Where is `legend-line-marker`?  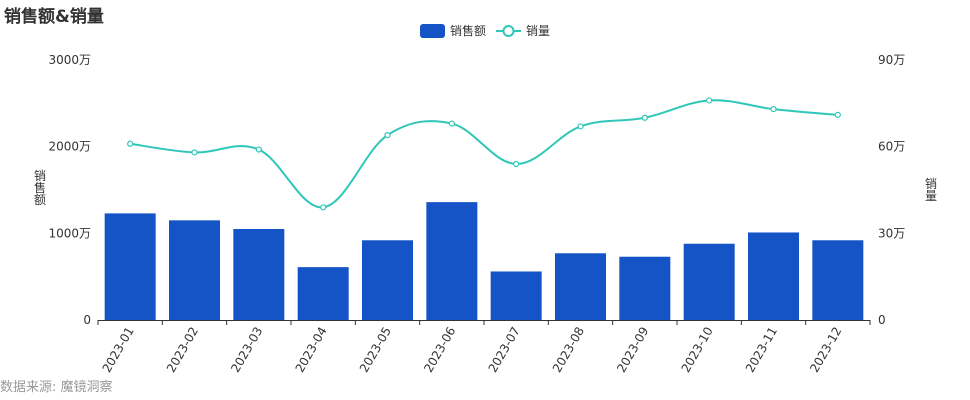 legend-line-marker is located at coordinates (508, 31).